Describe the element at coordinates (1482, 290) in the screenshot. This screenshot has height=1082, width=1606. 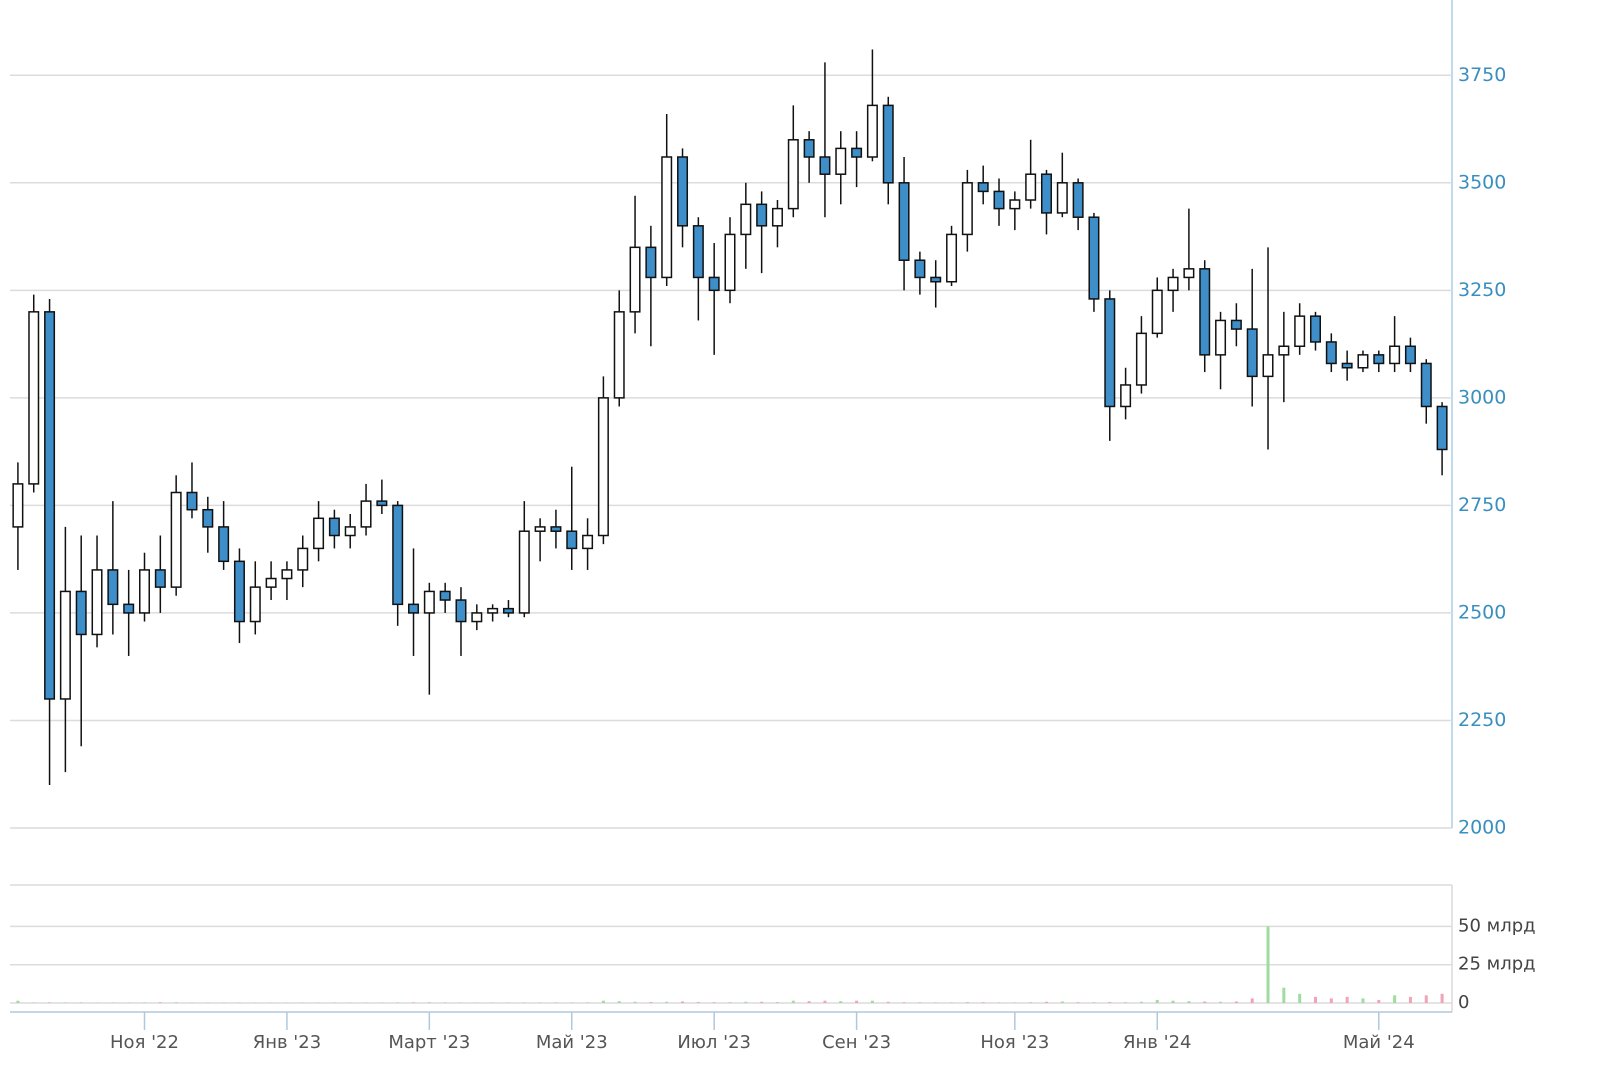
I see `price-tick-label: 3250` at that location.